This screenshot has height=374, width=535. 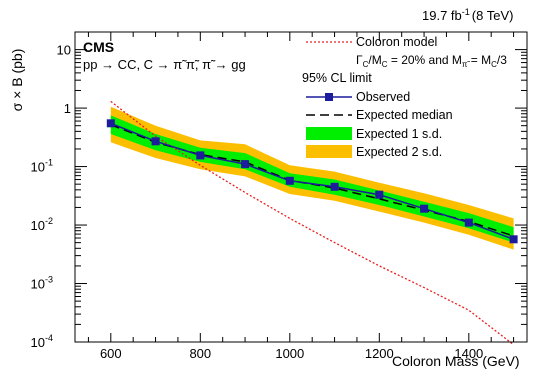 I want to click on legend-observed-label: Observed, so click(x=383, y=97).